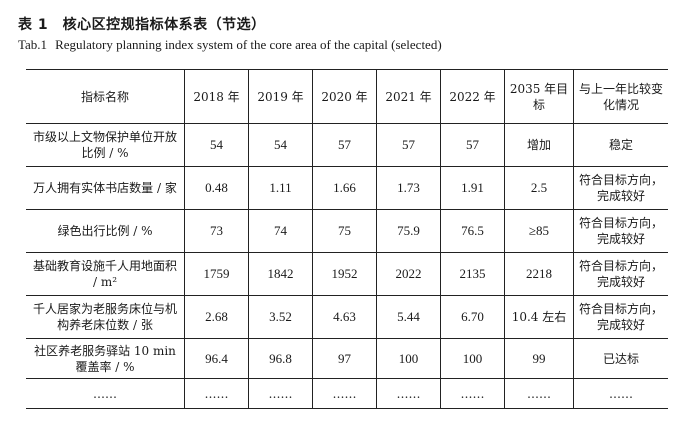  Describe the element at coordinates (539, 231) in the screenshot. I see `cell-target: ≥85` at that location.